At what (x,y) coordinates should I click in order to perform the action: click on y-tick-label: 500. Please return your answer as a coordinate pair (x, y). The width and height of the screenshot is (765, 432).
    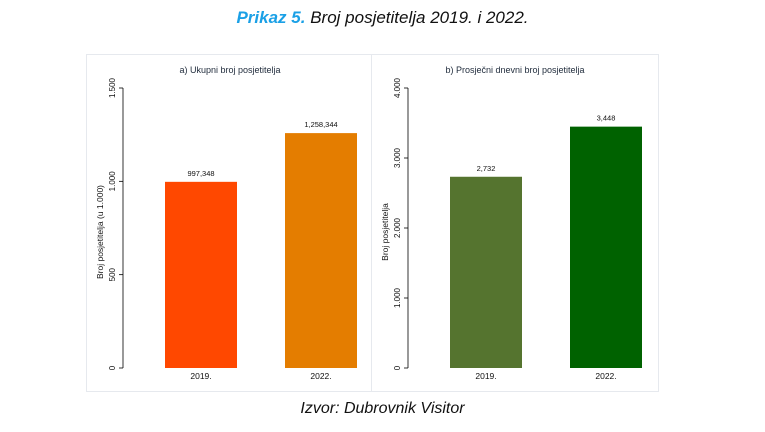
    Looking at the image, I should click on (112, 274).